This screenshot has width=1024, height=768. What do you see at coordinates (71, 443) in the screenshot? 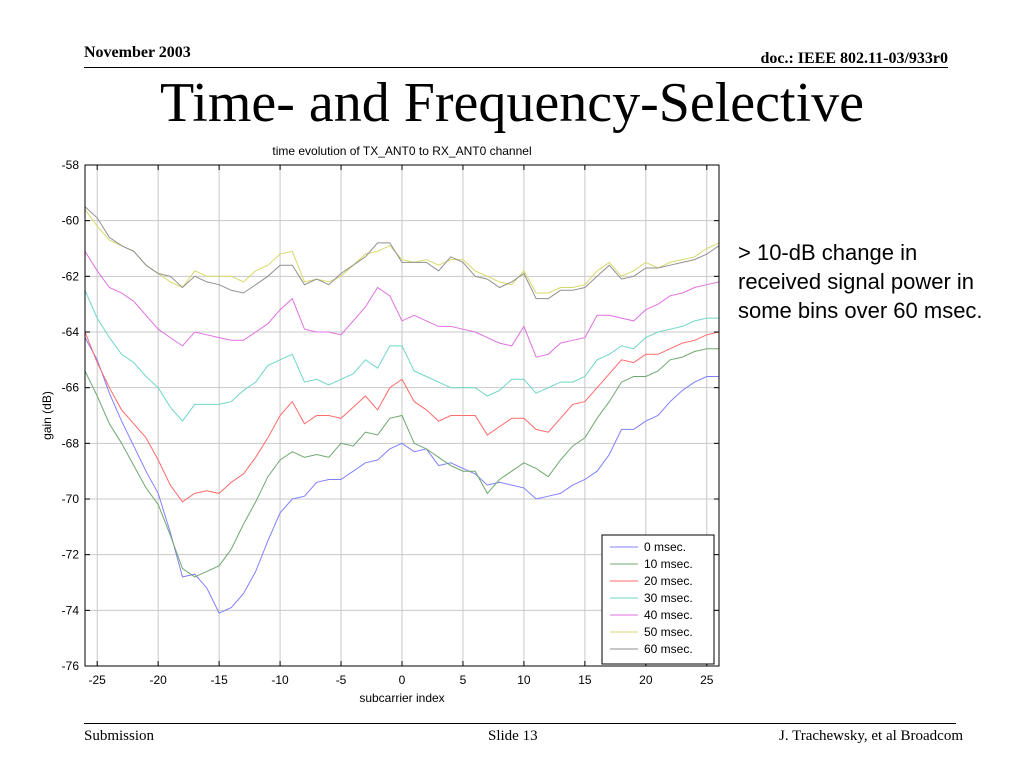
I see `y-tick-label: -68` at bounding box center [71, 443].